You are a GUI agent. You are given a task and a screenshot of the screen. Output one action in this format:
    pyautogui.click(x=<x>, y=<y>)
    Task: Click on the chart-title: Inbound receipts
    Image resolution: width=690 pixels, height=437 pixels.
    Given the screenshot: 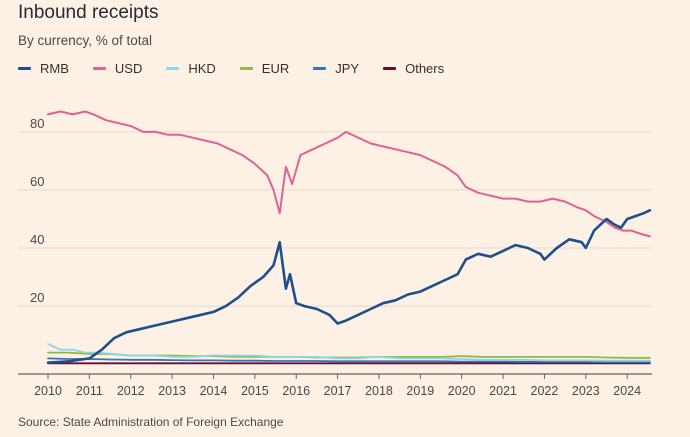 What is the action you would take?
    pyautogui.click(x=88, y=12)
    